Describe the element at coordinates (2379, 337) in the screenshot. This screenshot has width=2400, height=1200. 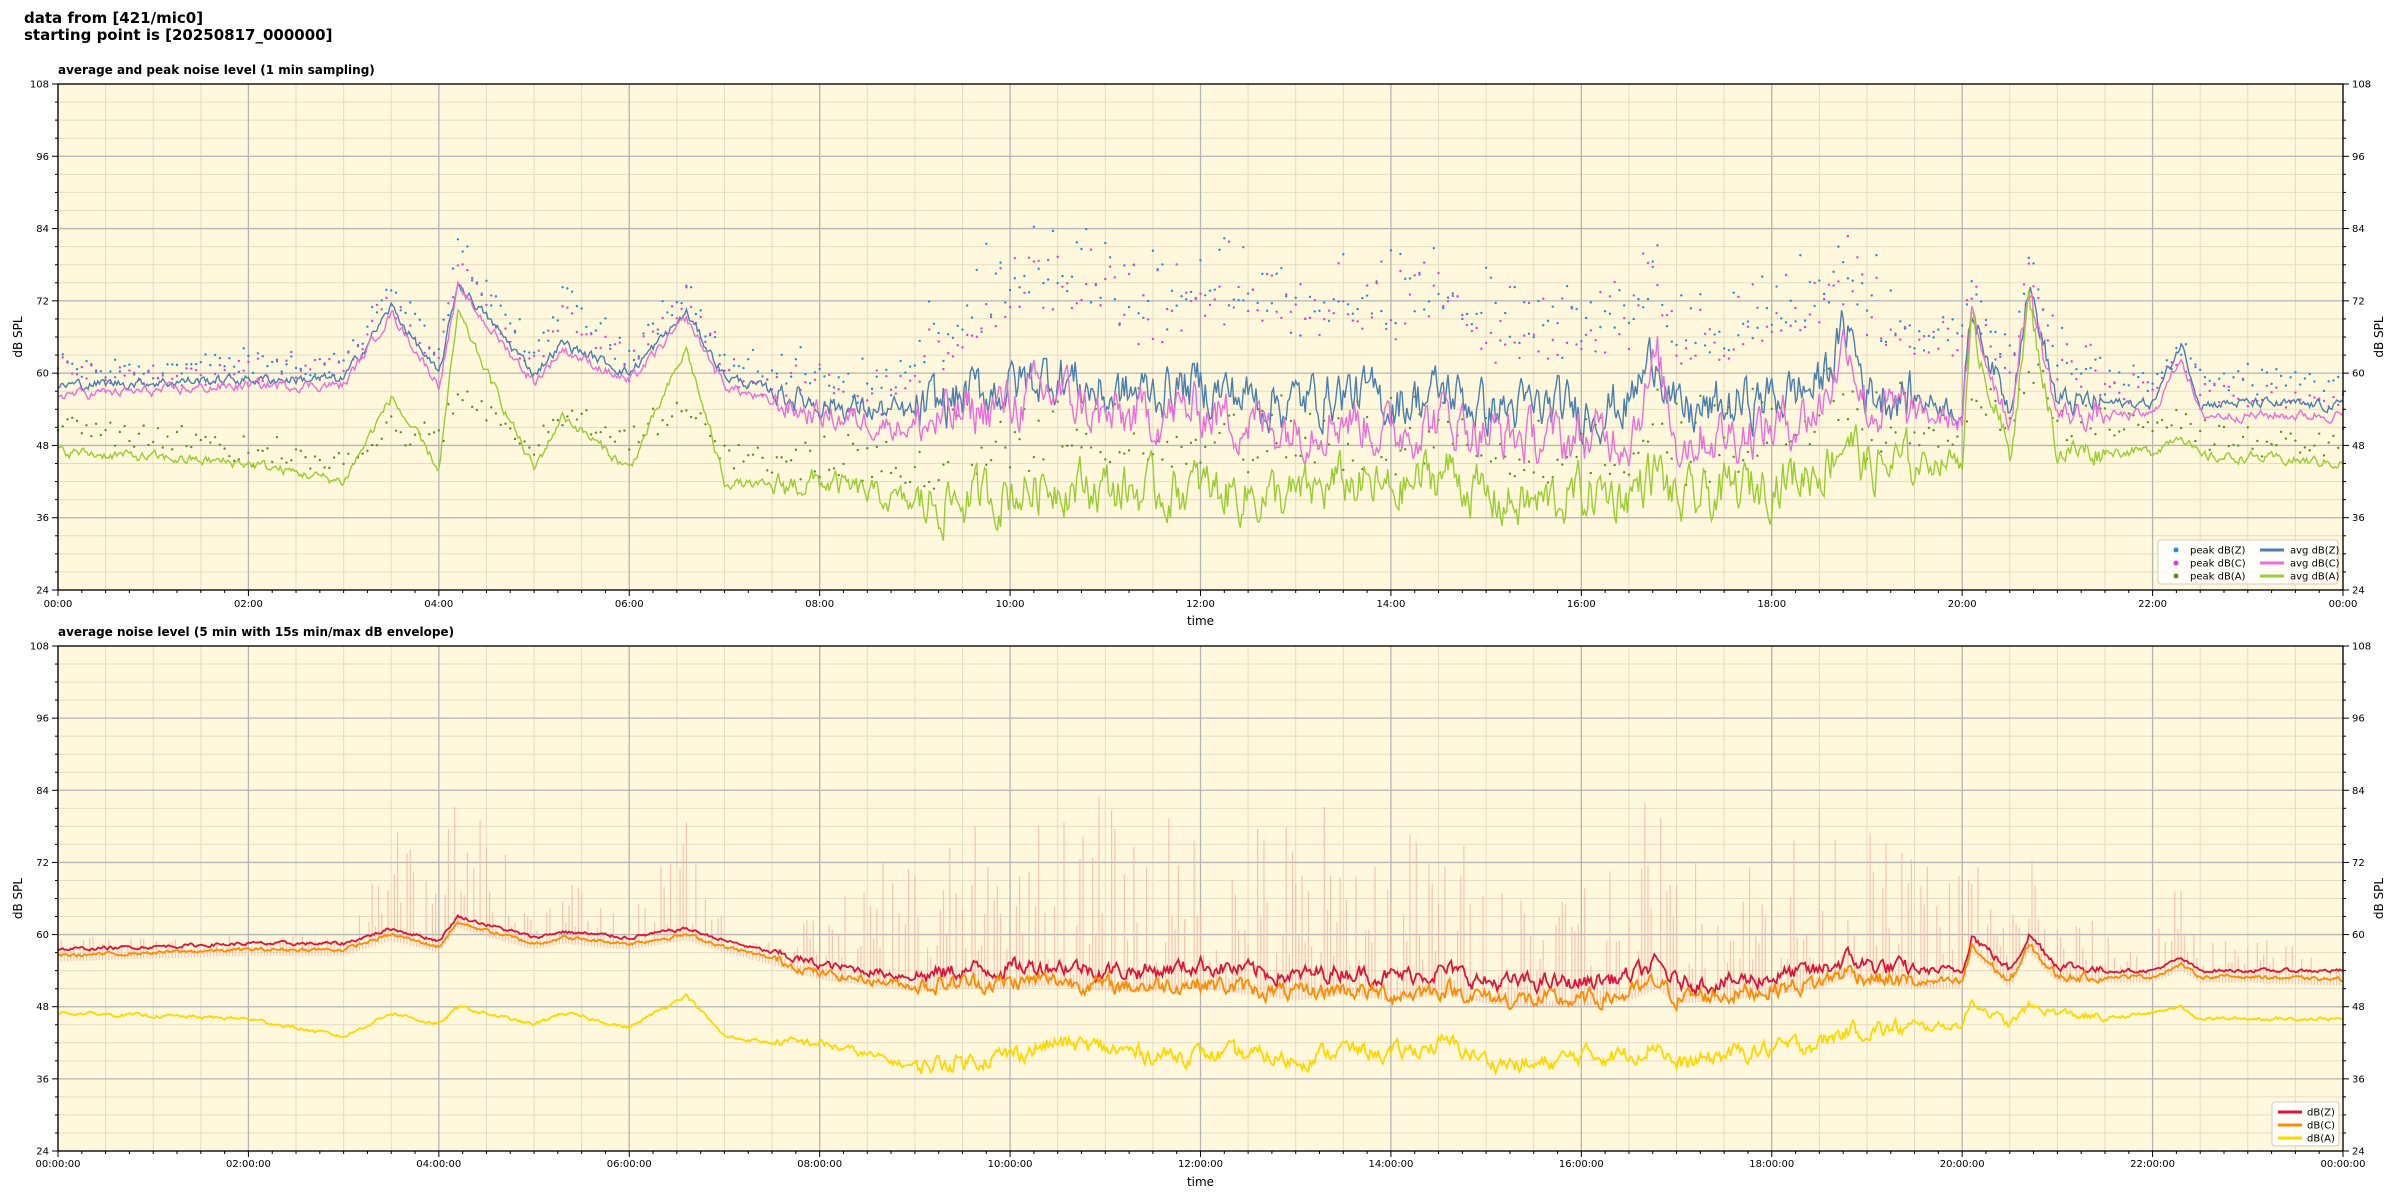
I see `y-axis-label-right: dB SPL` at that location.